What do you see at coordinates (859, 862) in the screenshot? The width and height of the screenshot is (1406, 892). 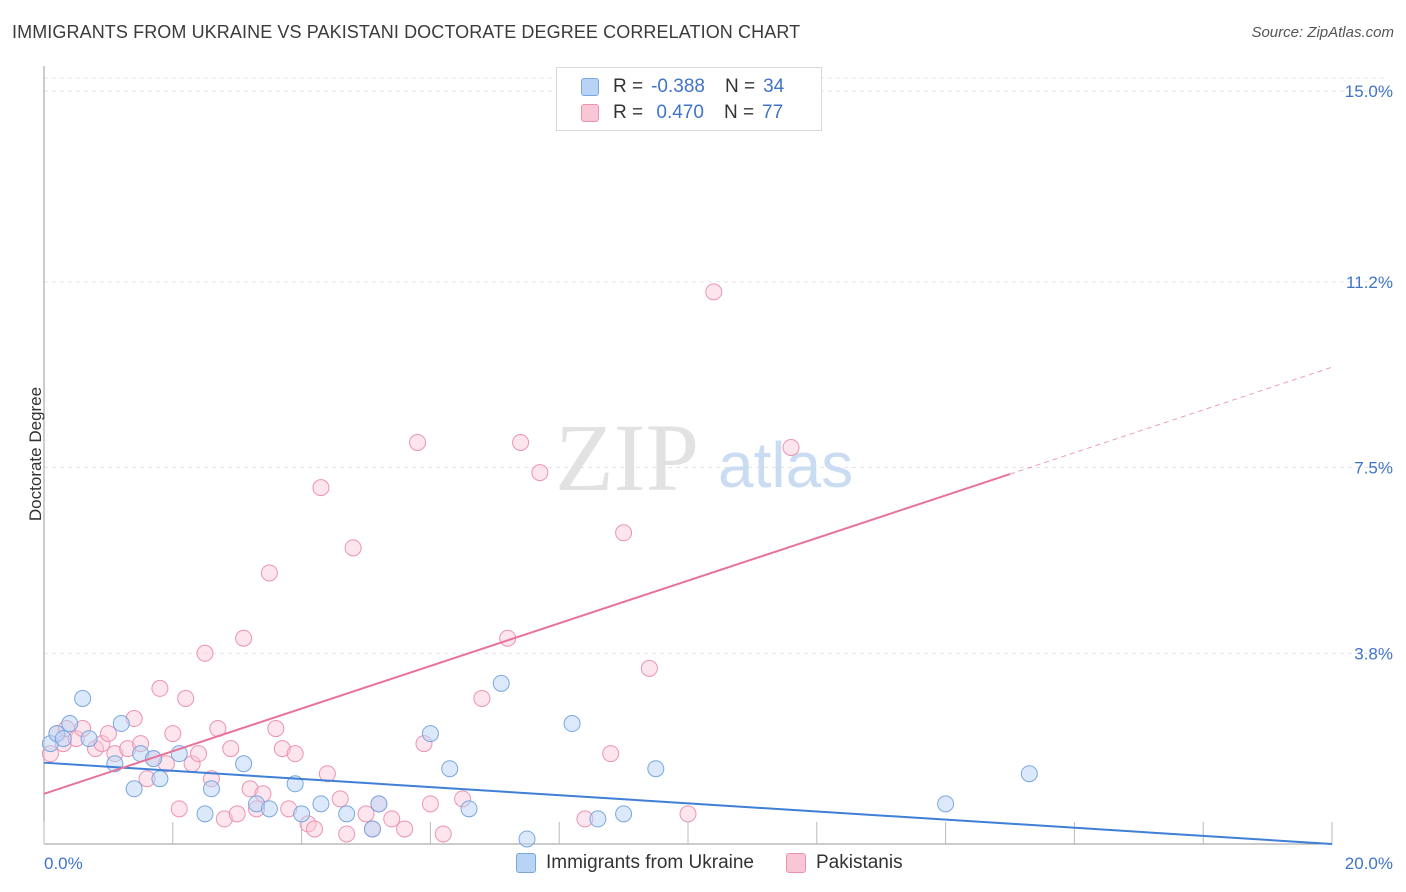 I see `legend-label-pakistanis: Pakistanis` at bounding box center [859, 862].